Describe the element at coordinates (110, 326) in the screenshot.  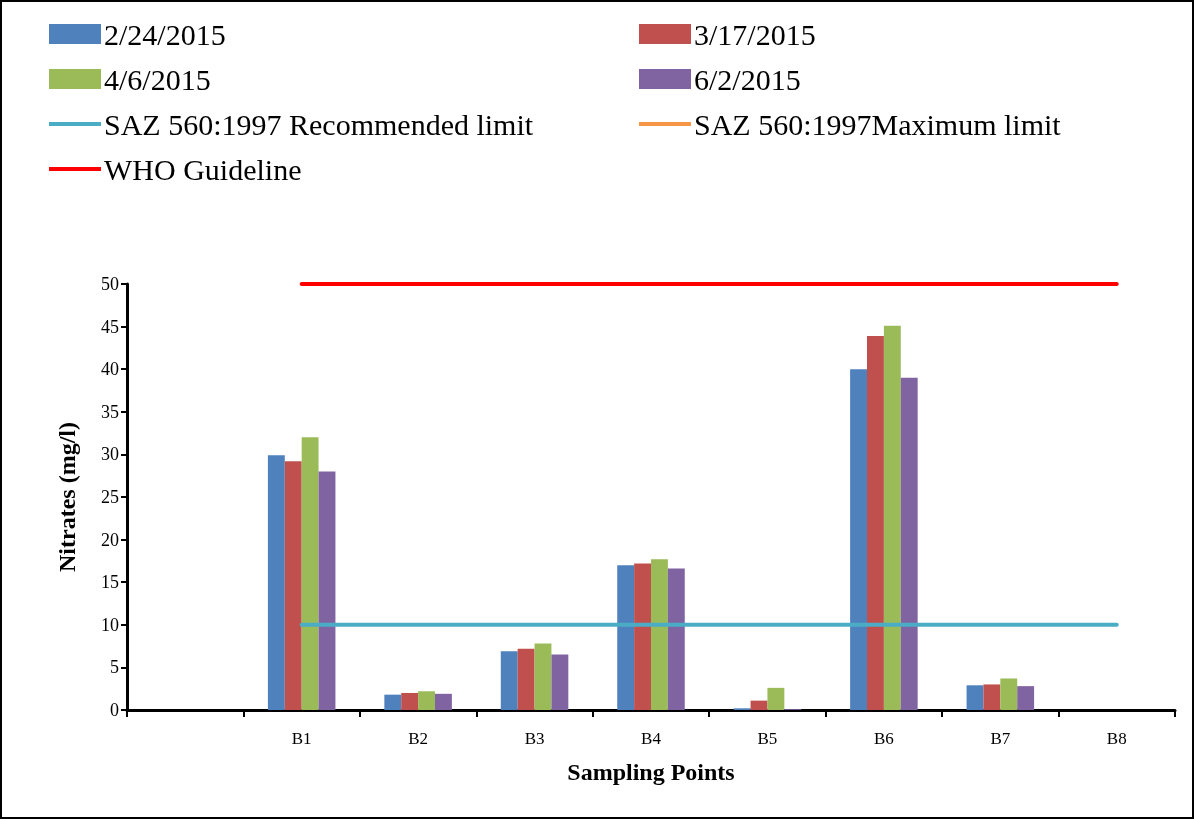
I see `y-tick-label: 45` at that location.